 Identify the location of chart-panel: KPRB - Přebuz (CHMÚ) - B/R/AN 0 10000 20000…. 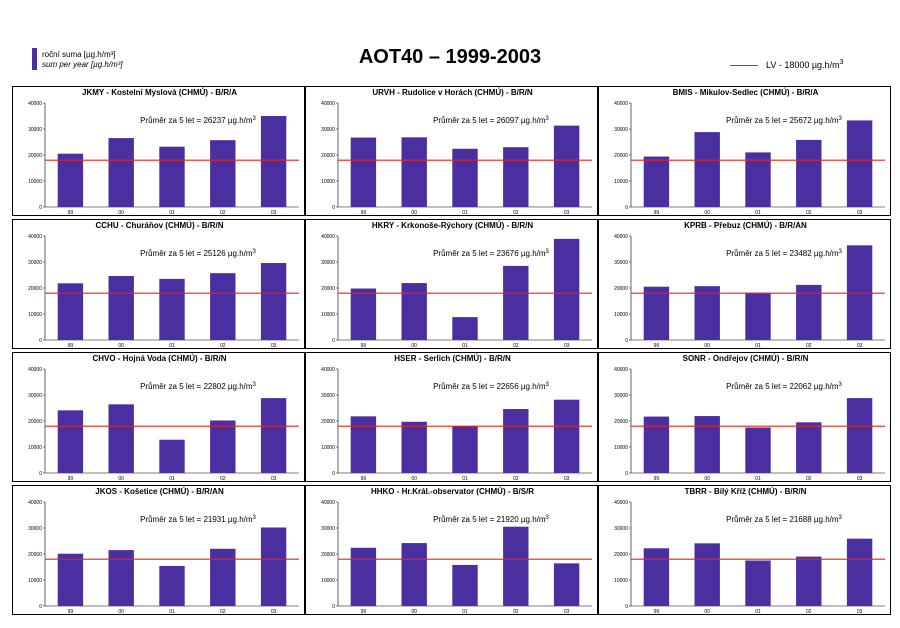
(744, 284).